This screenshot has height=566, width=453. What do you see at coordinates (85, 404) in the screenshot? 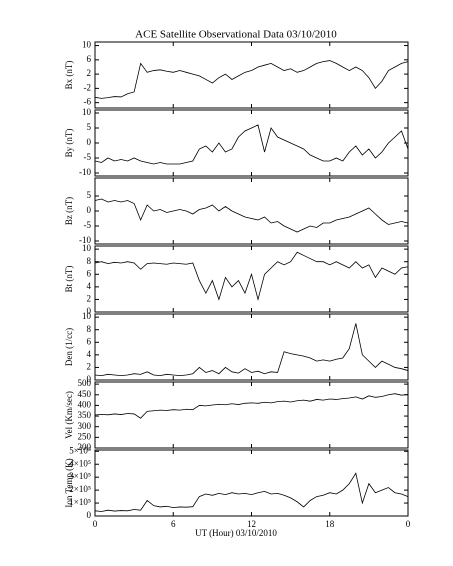
I see `y-tick-label: 400` at bounding box center [85, 404].